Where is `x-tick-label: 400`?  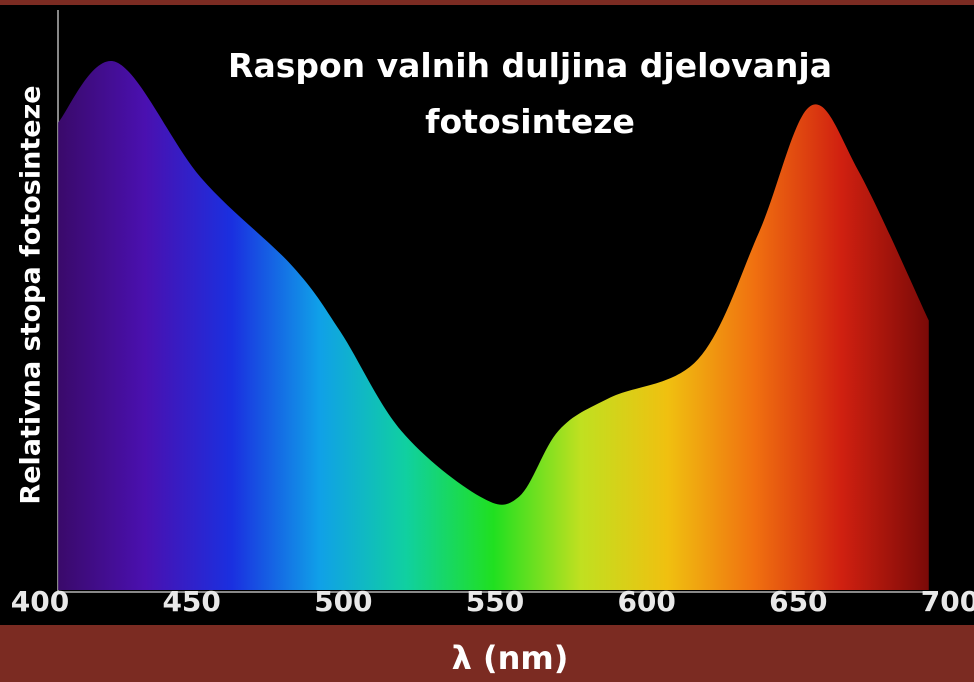 x-tick-label: 400 is located at coordinates (40, 601).